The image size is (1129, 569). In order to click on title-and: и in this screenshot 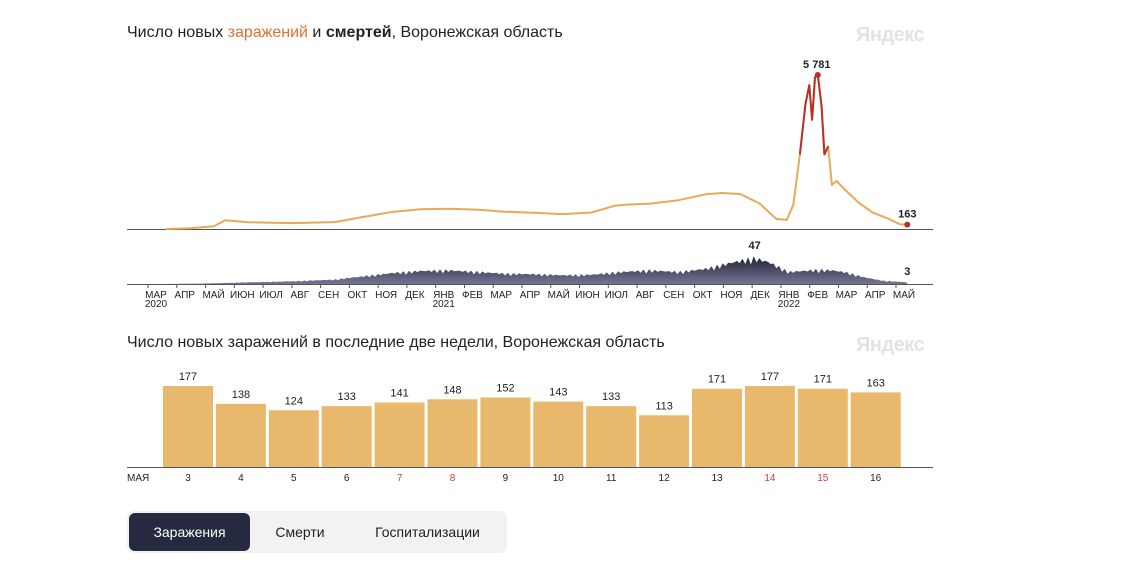, I will do `click(316, 32)`.